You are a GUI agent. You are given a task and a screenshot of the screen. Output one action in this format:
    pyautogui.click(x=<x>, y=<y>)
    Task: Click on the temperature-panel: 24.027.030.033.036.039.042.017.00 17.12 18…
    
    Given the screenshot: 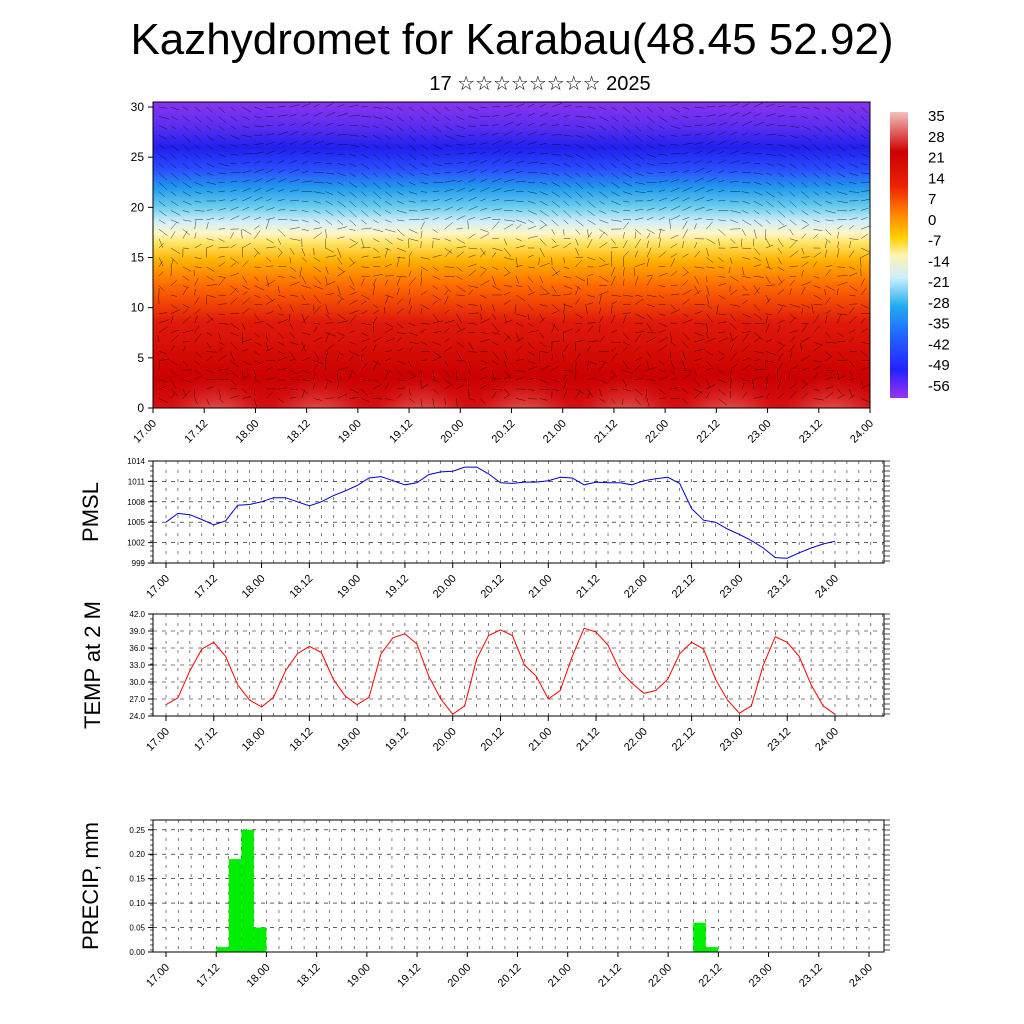 What is the action you would take?
    pyautogui.click(x=485, y=677)
    